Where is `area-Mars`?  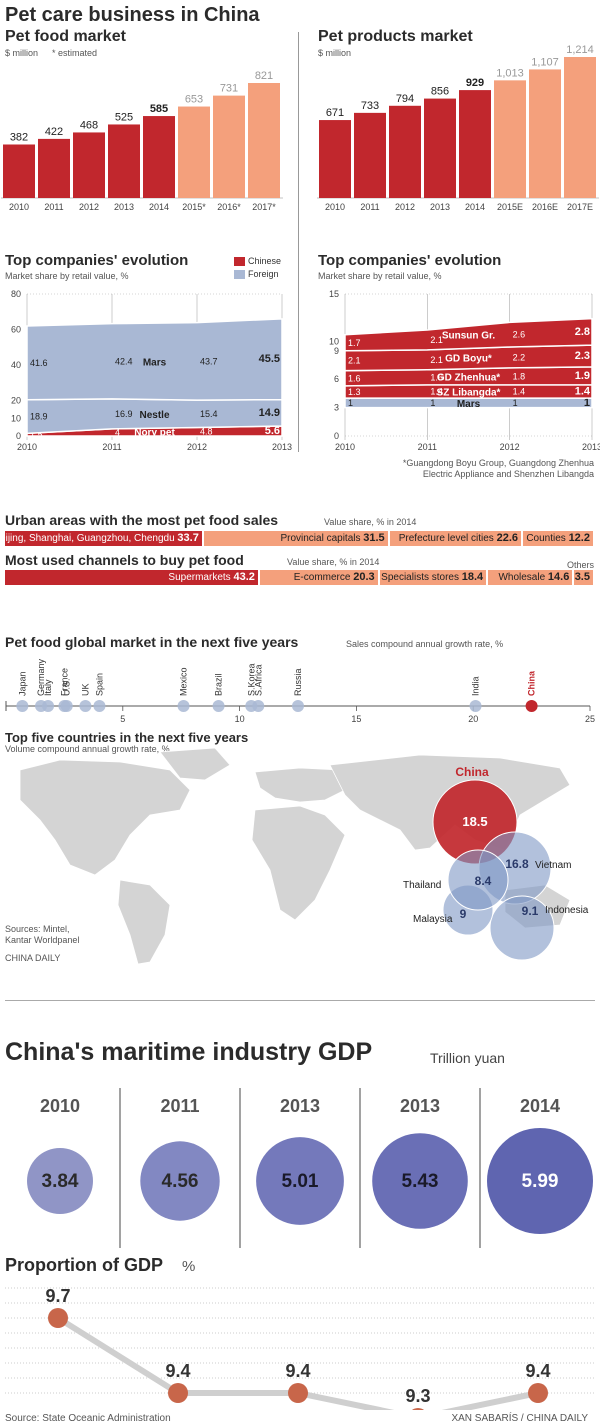 area-Mars is located at coordinates (154, 359).